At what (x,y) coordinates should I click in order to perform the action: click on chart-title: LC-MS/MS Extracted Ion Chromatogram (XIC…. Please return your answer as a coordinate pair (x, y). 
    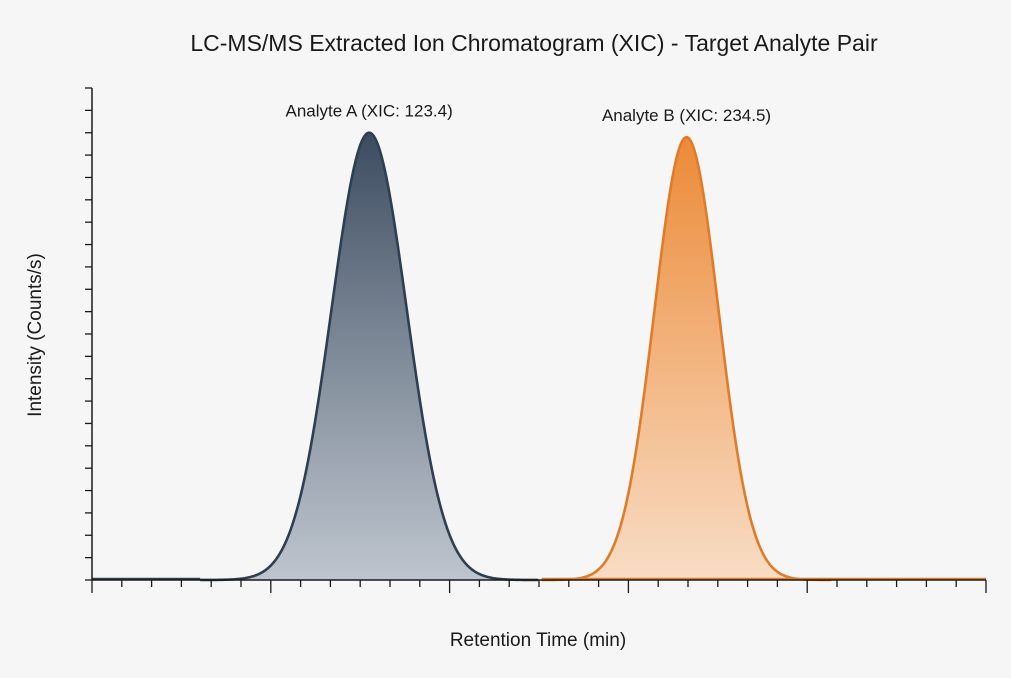
    Looking at the image, I should click on (534, 43).